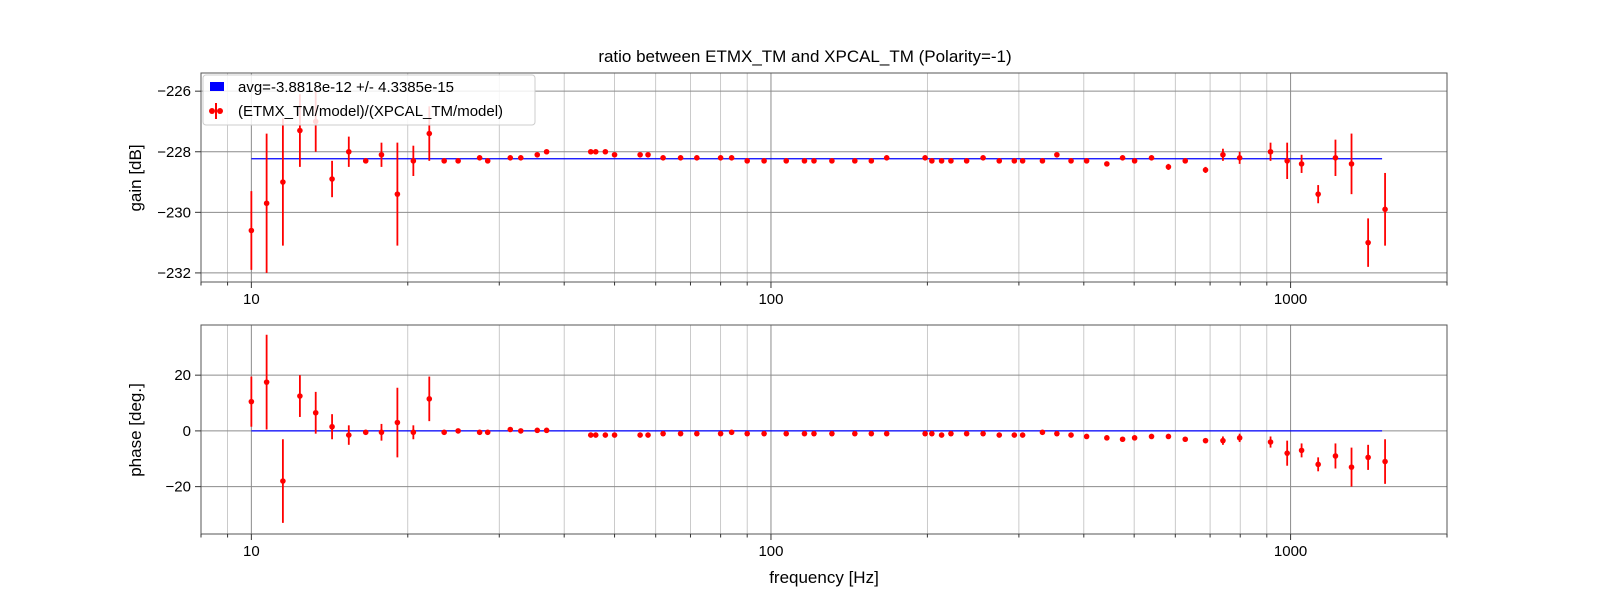 This screenshot has width=1600, height=600. I want to click on x-axis-label: frequency [Hz], so click(824, 577).